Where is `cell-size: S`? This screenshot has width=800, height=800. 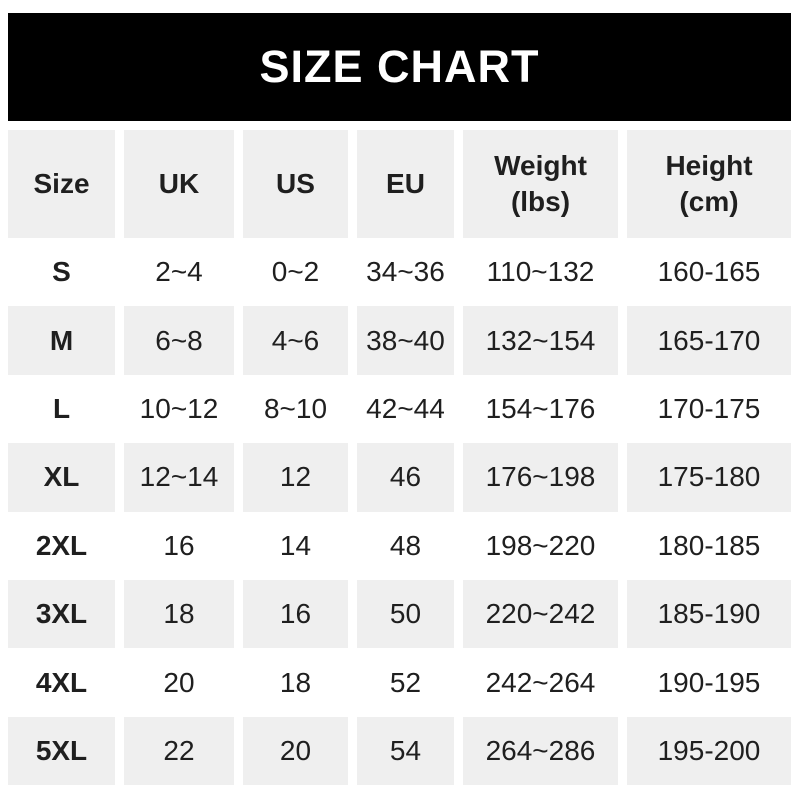
cell-size: S is located at coordinates (61, 272).